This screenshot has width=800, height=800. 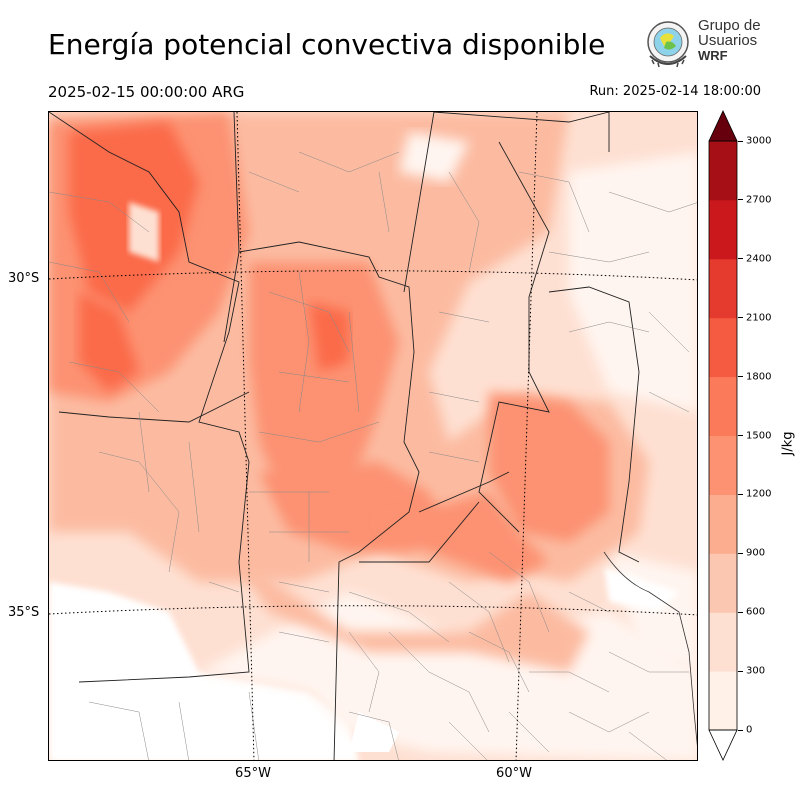 I want to click on colorbar-tick-label: 3000, so click(x=759, y=141).